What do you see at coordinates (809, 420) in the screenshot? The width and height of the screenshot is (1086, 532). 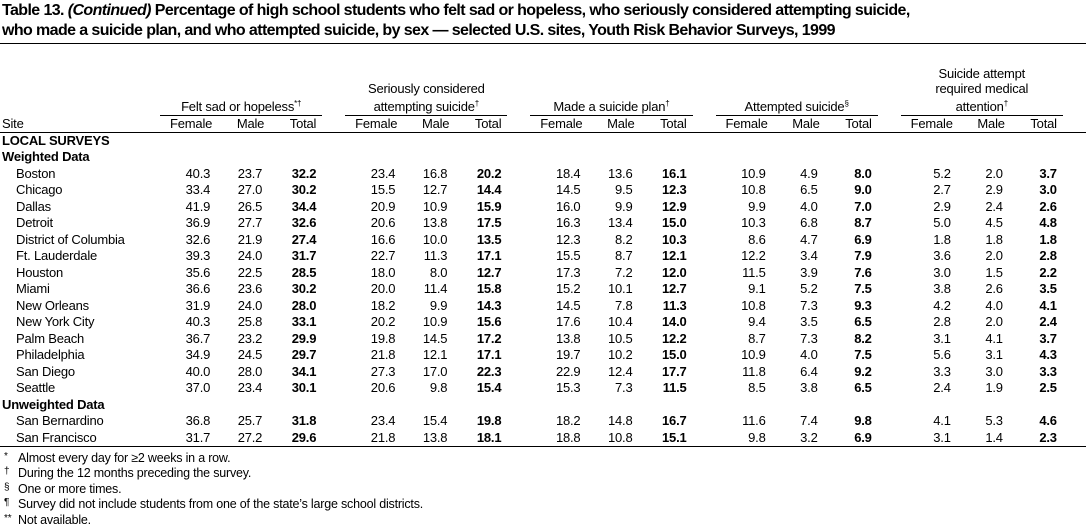 I see `value: 7.4` at bounding box center [809, 420].